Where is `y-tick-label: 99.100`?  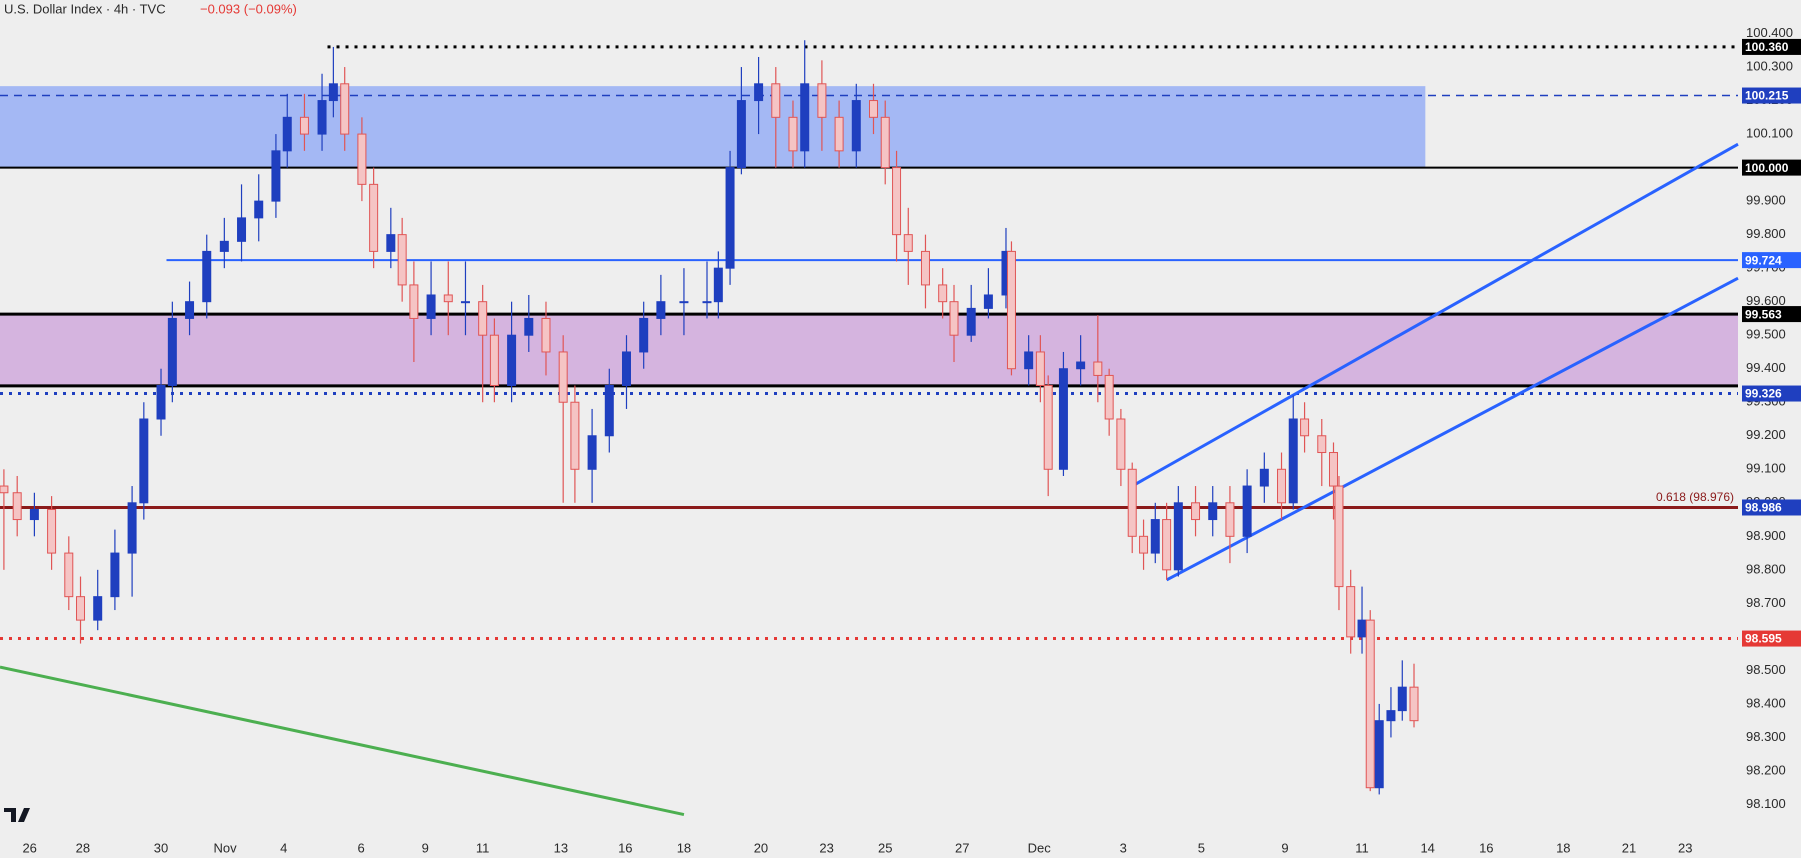 y-tick-label: 99.100 is located at coordinates (1766, 468).